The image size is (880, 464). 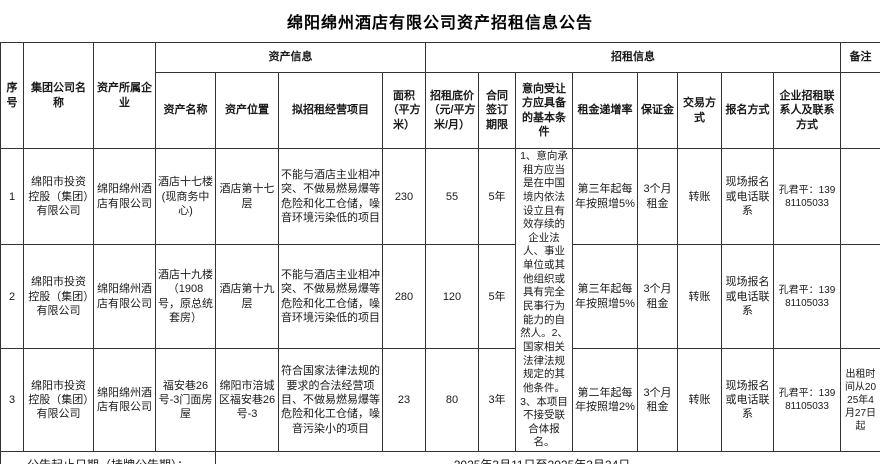 I want to click on header-remark: 备注, so click(x=860, y=57).